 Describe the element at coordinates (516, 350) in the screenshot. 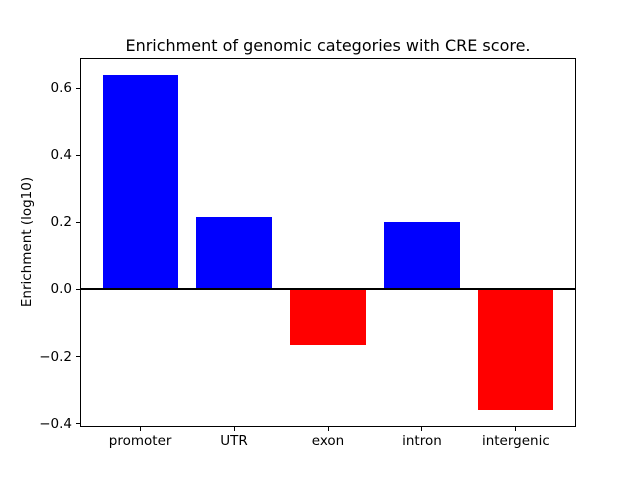

I see `bar-intergenic` at that location.